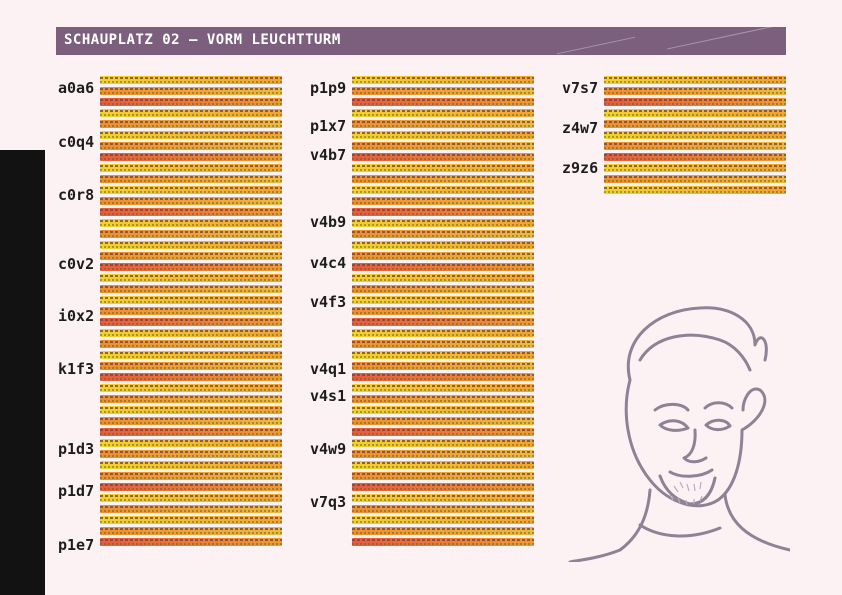  Describe the element at coordinates (679, 434) in the screenshot. I see `character-sketch-portrait` at that location.